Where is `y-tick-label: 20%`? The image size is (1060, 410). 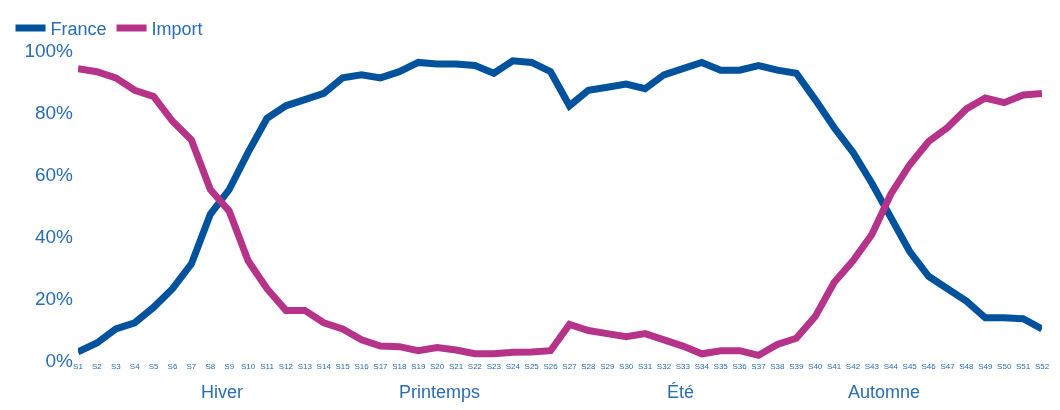 y-tick-label: 20% is located at coordinates (54, 298).